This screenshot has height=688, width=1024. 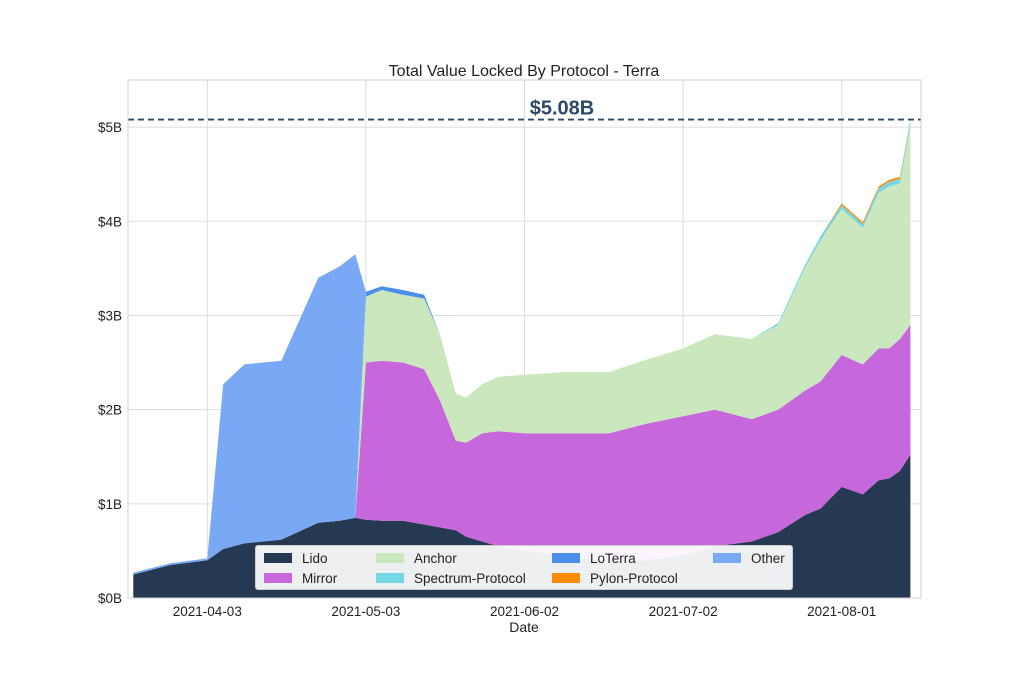 I want to click on y-tick-label: $4B, so click(x=110, y=221).